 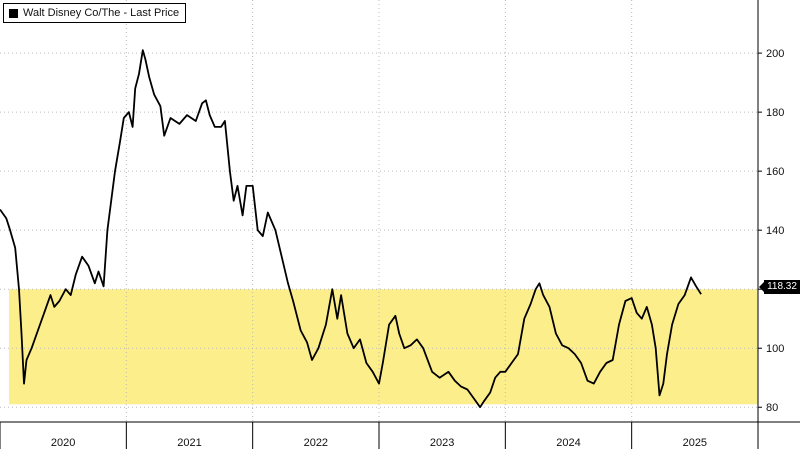 I want to click on x-tick-label: 2020, so click(x=63, y=443).